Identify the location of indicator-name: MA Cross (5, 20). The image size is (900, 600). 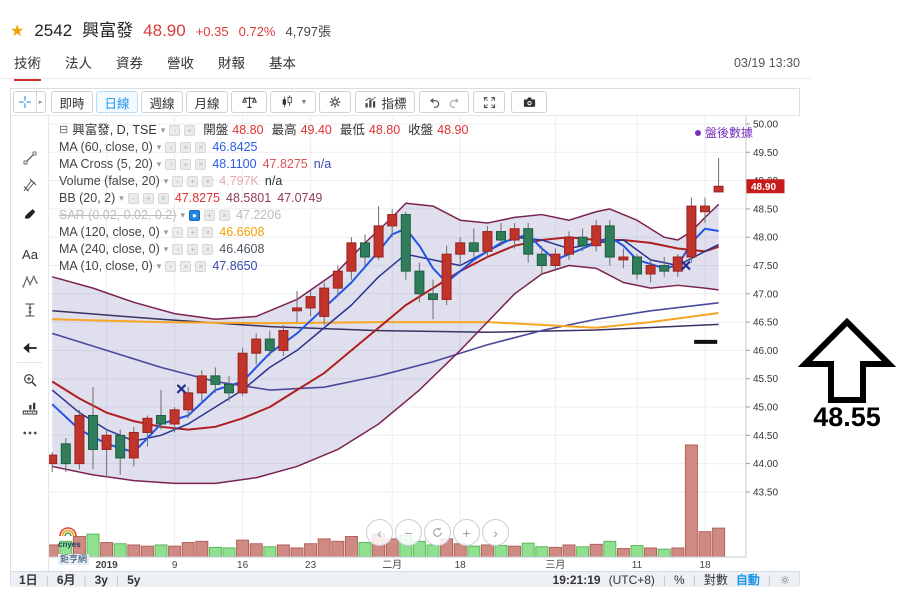
(106, 164).